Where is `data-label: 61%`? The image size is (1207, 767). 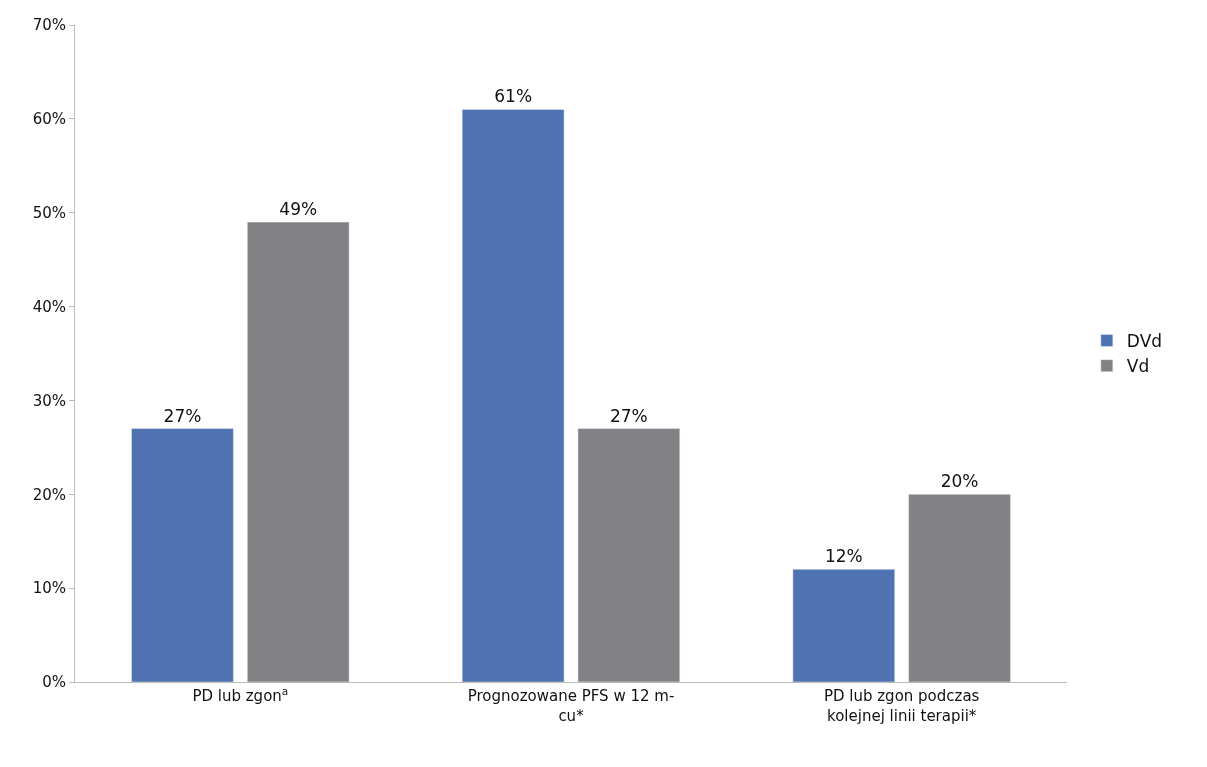
data-label: 61% is located at coordinates (513, 96).